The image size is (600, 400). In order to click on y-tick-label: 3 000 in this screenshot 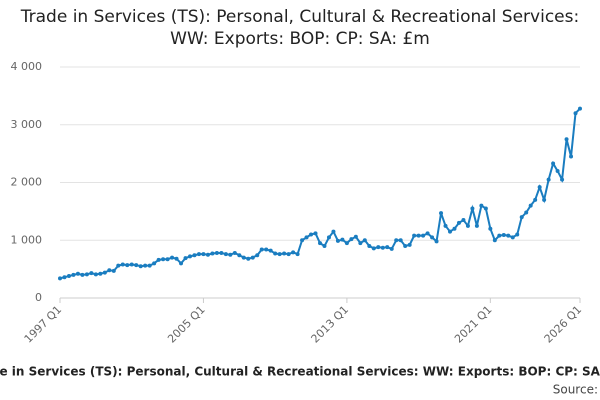, I will do `click(27, 124)`.